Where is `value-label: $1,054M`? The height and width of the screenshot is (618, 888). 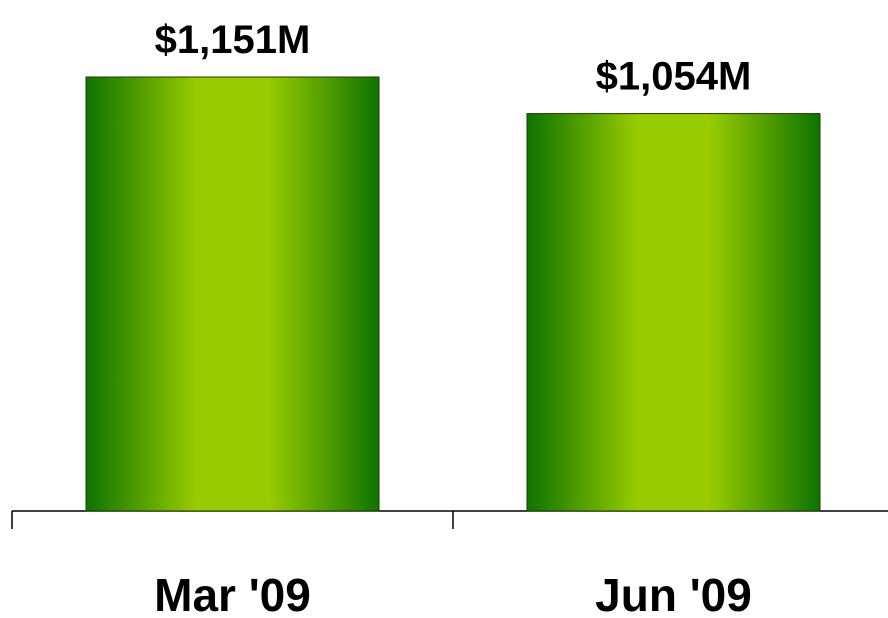 value-label: $1,054M is located at coordinates (674, 77).